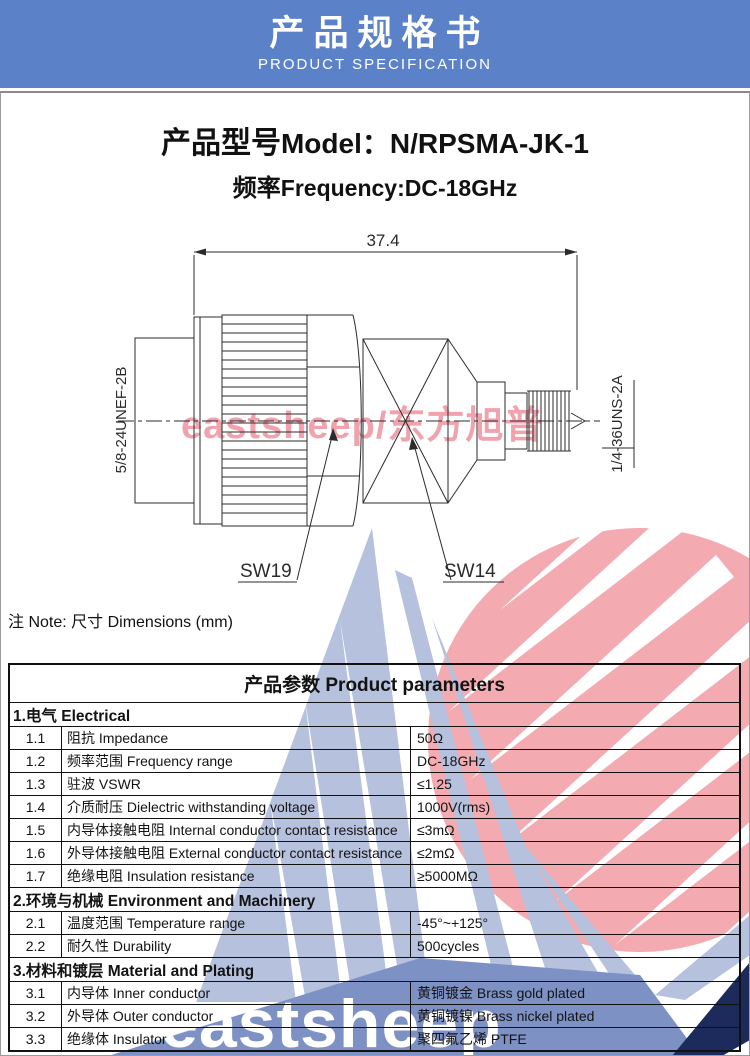  I want to click on table-row: 3.3 绝缘体 Insulator 聚四氟乙烯 PTFE, so click(374, 1039).